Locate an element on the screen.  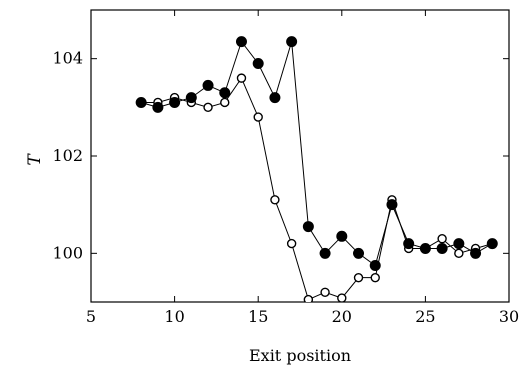
y-axis-label: T is located at coordinates (35, 159).